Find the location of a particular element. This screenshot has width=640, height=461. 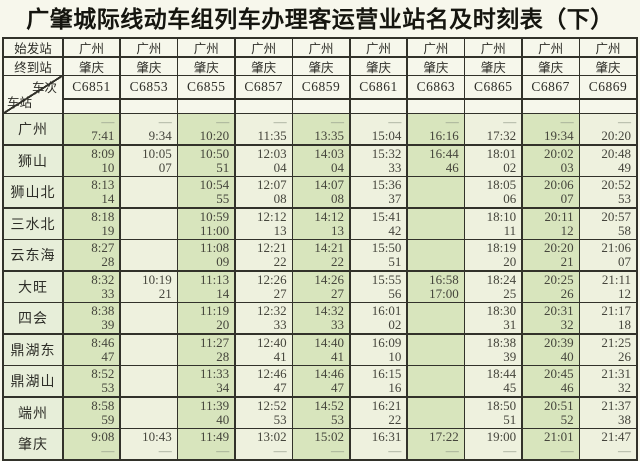

arrival-time: 12:26 is located at coordinates (271, 279).